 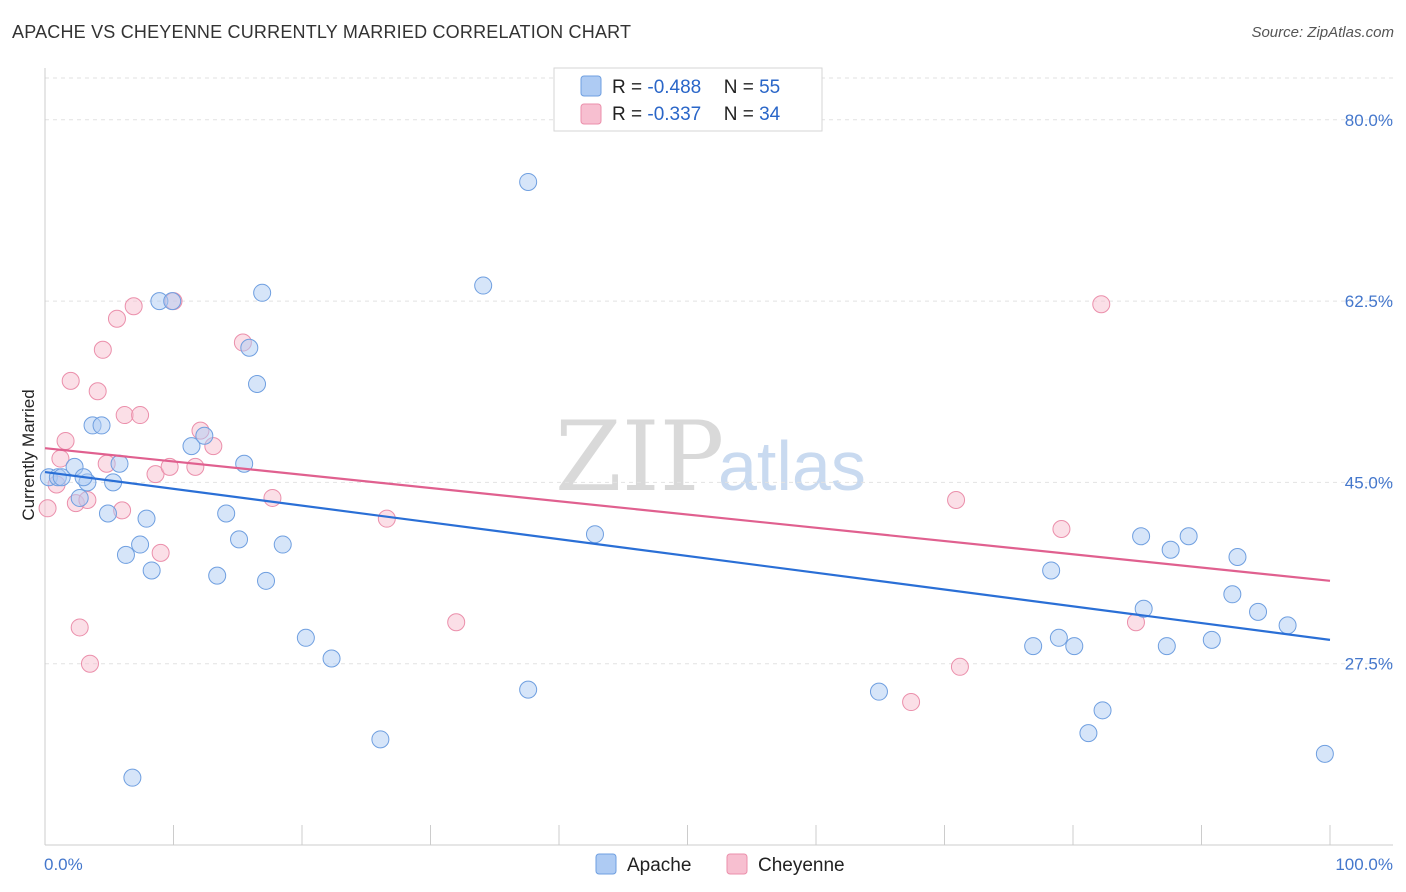 I want to click on x-tick-labels: 0.0% 100.0%, so click(x=718, y=864).